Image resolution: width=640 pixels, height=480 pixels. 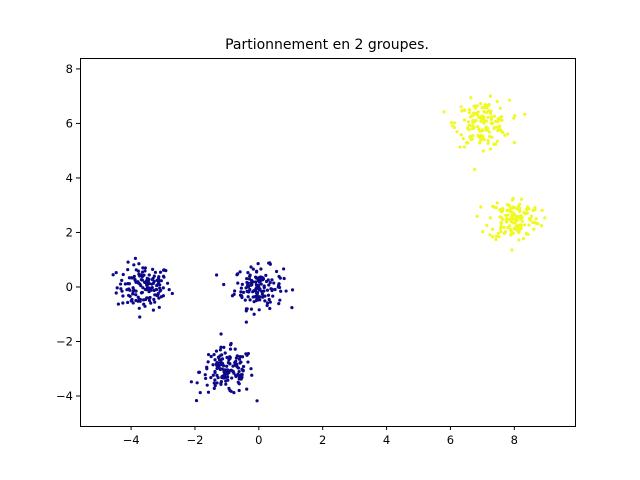 What do you see at coordinates (322, 440) in the screenshot?
I see `x-tick-label: 2` at bounding box center [322, 440].